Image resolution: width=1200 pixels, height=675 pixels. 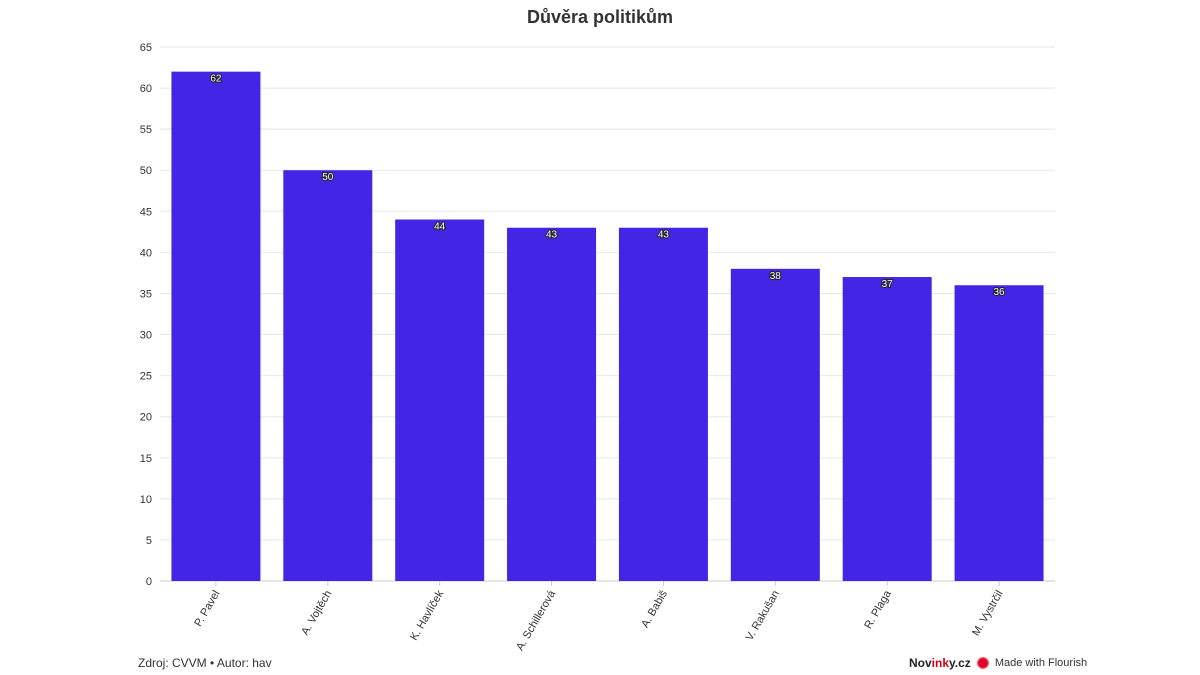 What do you see at coordinates (654, 609) in the screenshot?
I see `x-tick-label: A. Babiš` at bounding box center [654, 609].